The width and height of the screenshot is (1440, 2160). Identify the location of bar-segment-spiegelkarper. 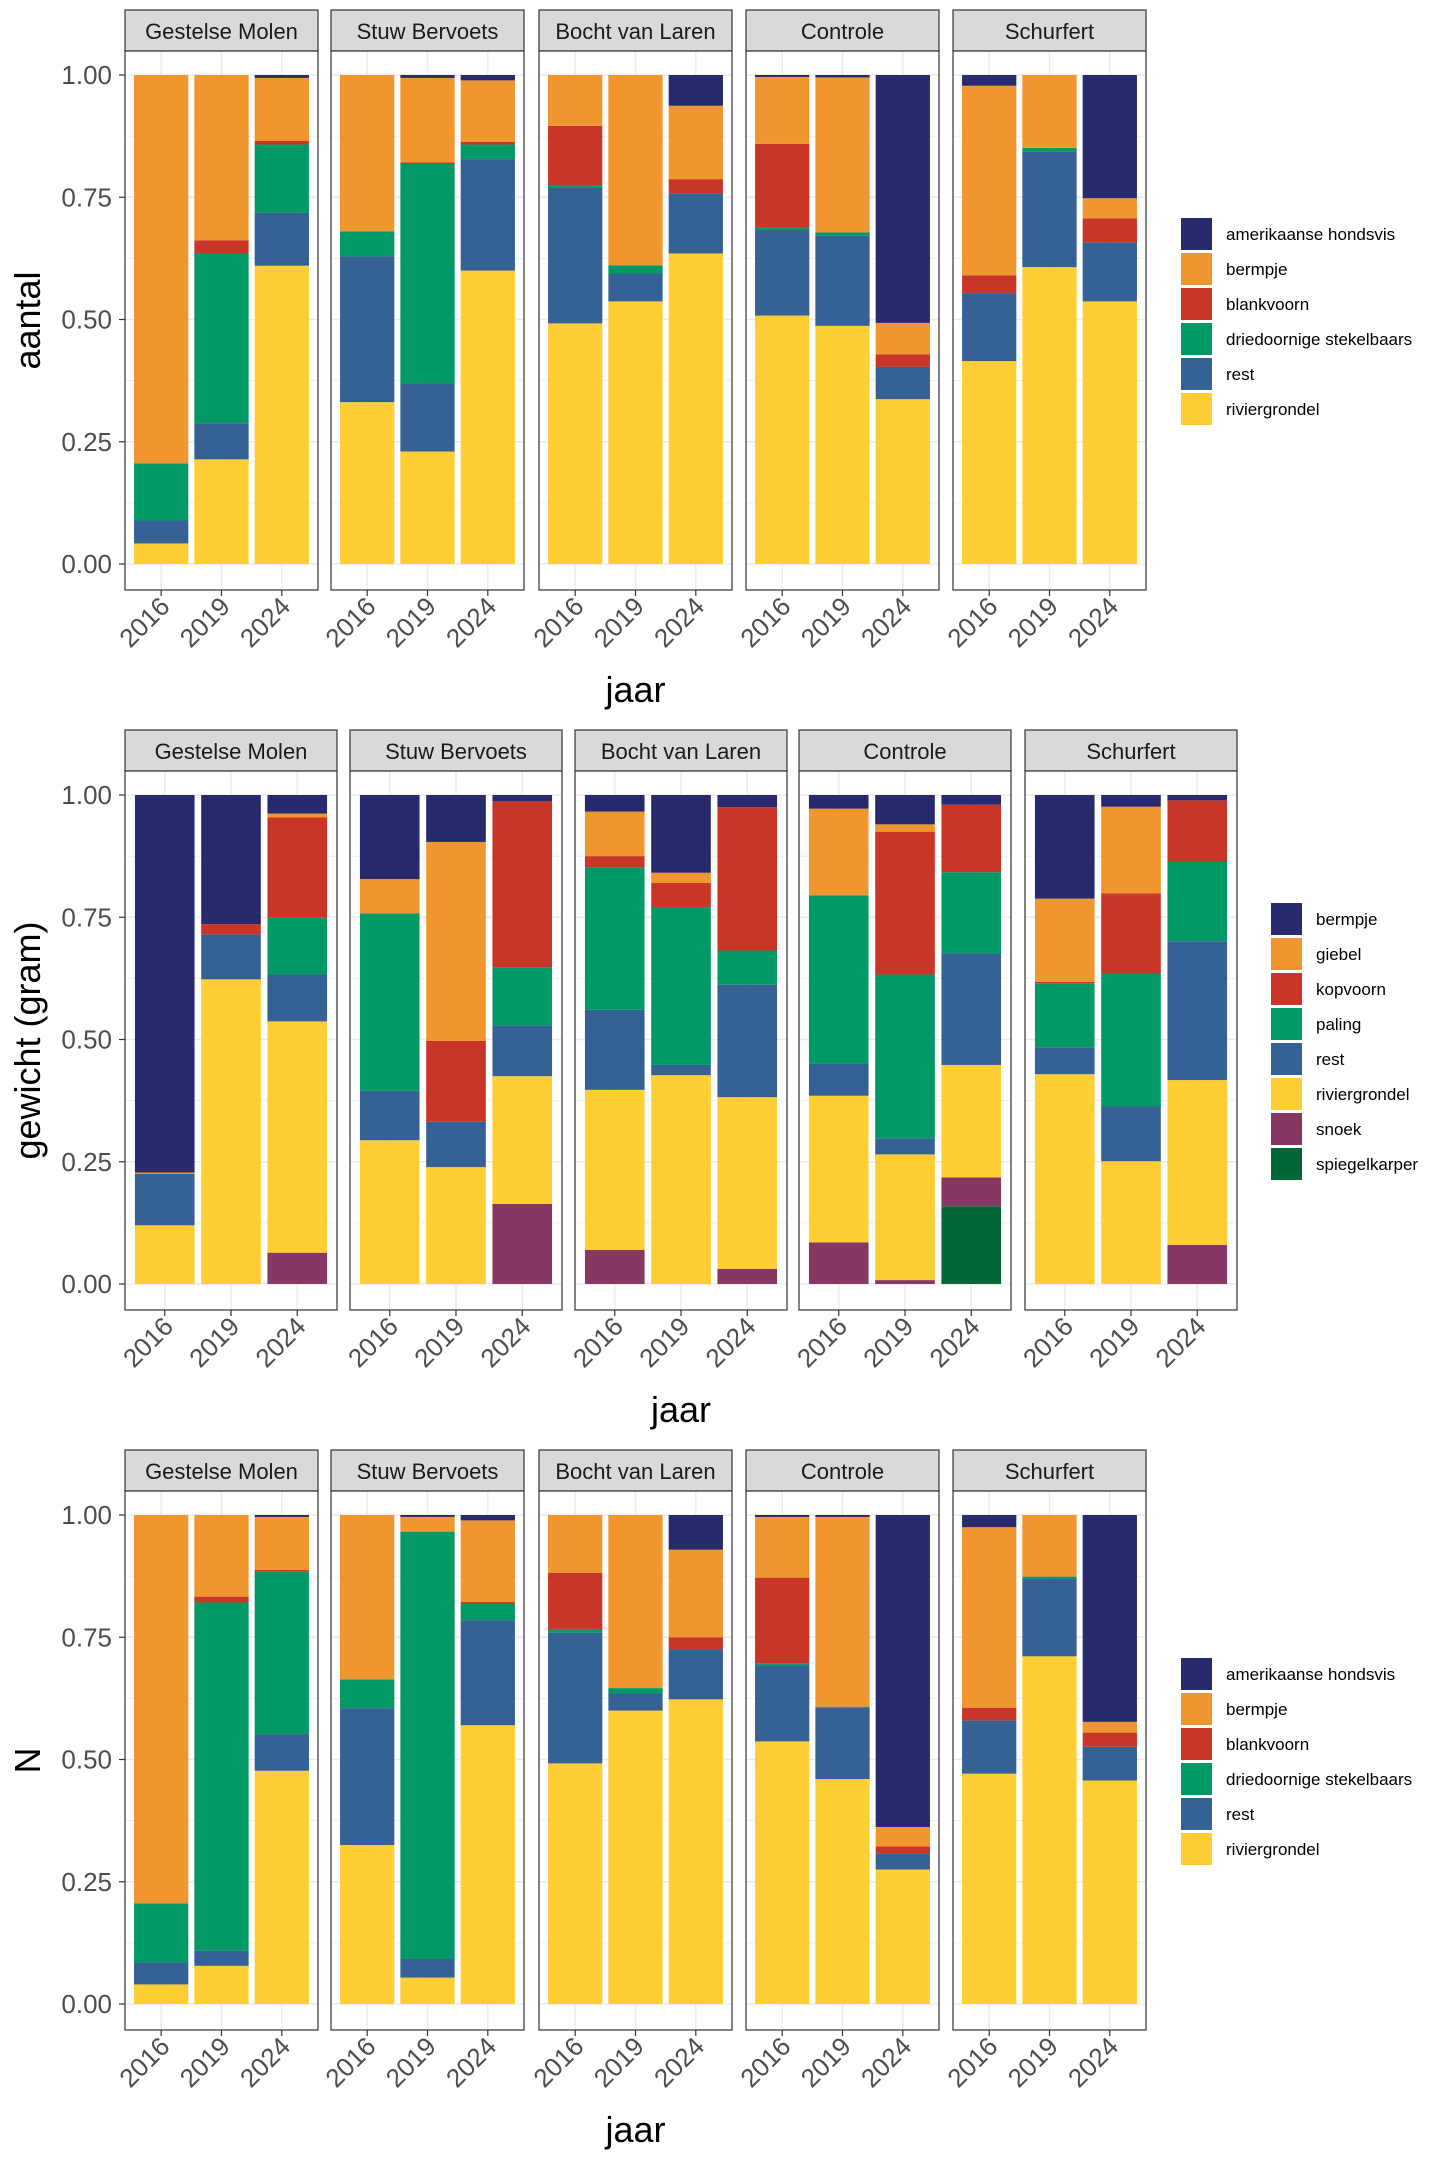
(971, 1245).